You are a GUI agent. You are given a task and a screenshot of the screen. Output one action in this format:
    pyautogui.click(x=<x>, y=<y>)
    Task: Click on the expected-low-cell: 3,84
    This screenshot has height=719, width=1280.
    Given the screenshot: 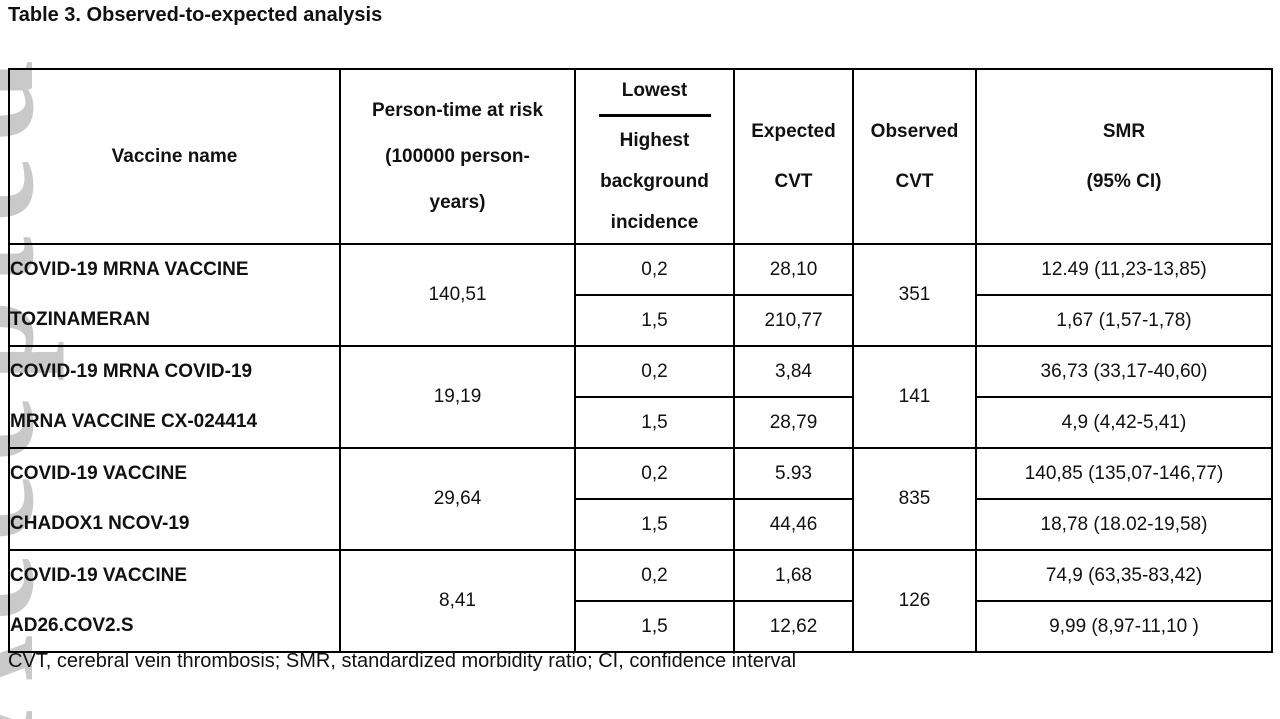 What is the action you would take?
    pyautogui.click(x=793, y=371)
    